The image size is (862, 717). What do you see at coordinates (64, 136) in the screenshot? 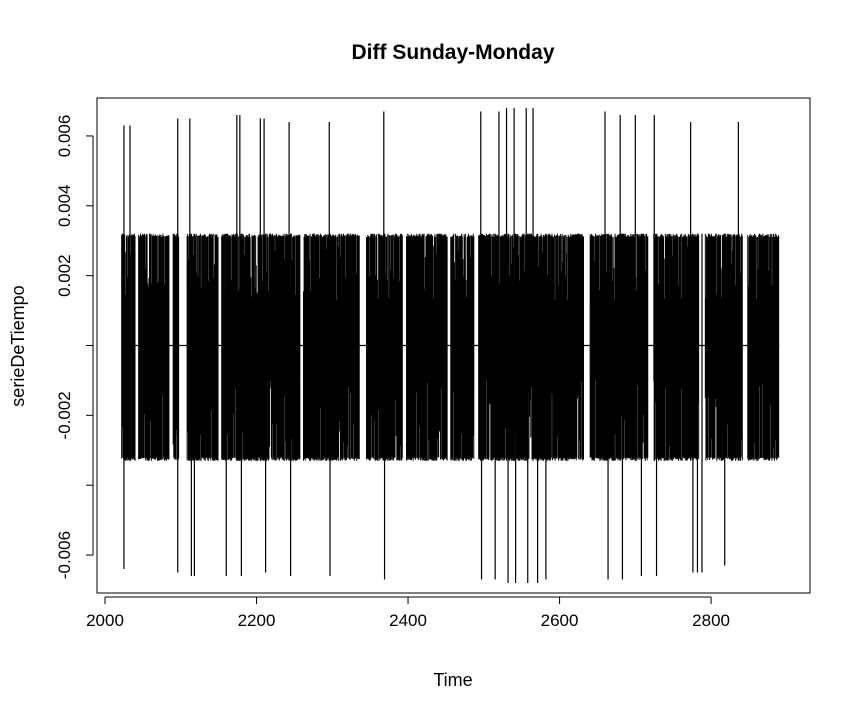
I see `y-tick-label: 0.006` at bounding box center [64, 136].